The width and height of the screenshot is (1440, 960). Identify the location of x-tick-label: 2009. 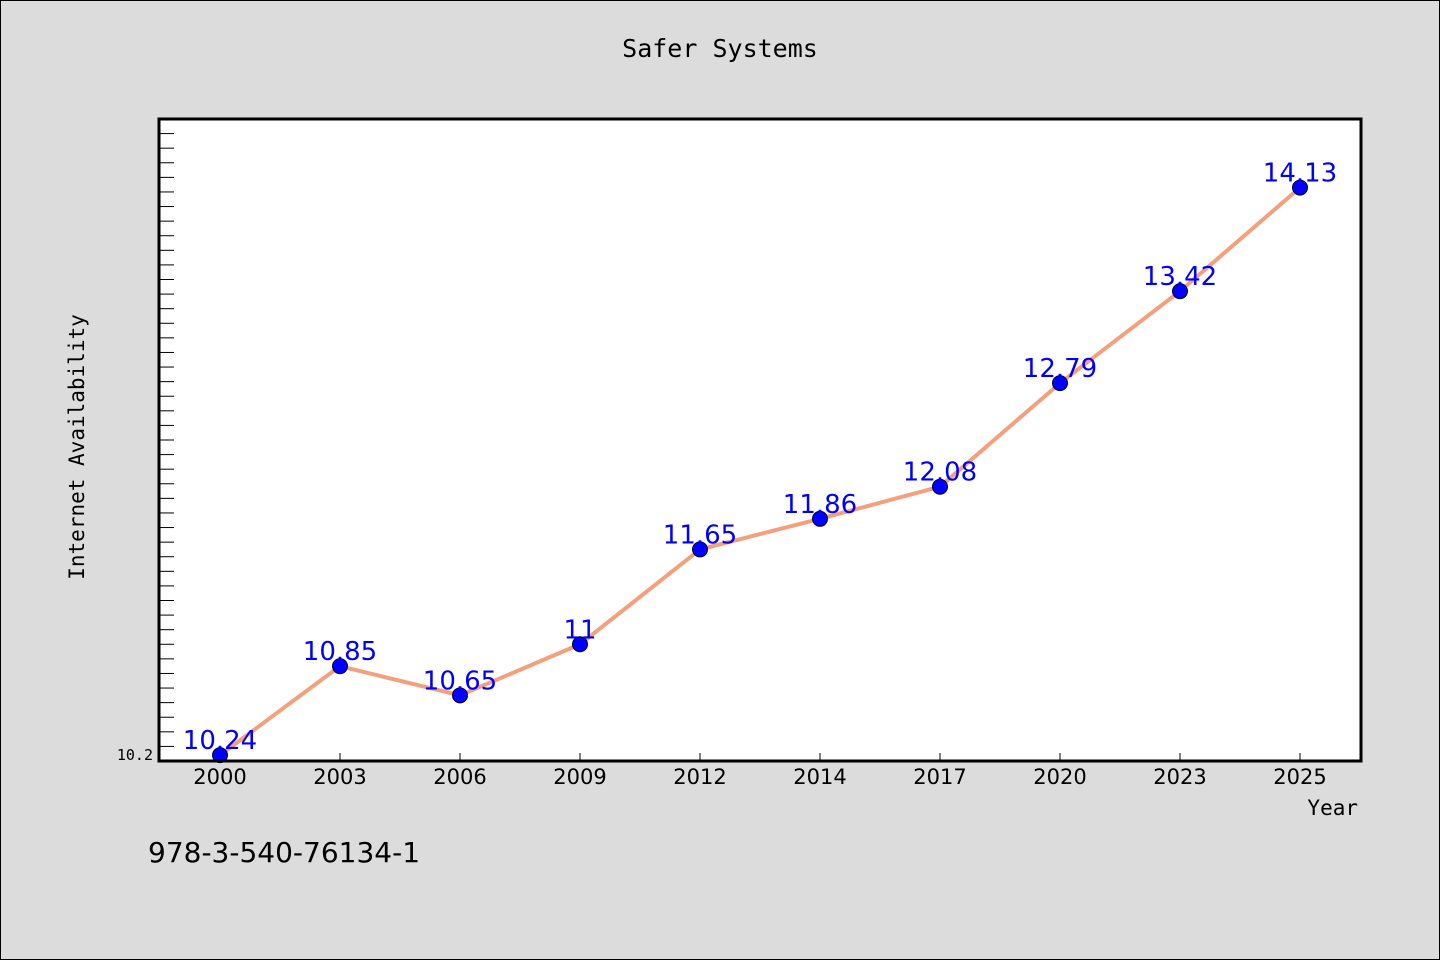
(579, 777).